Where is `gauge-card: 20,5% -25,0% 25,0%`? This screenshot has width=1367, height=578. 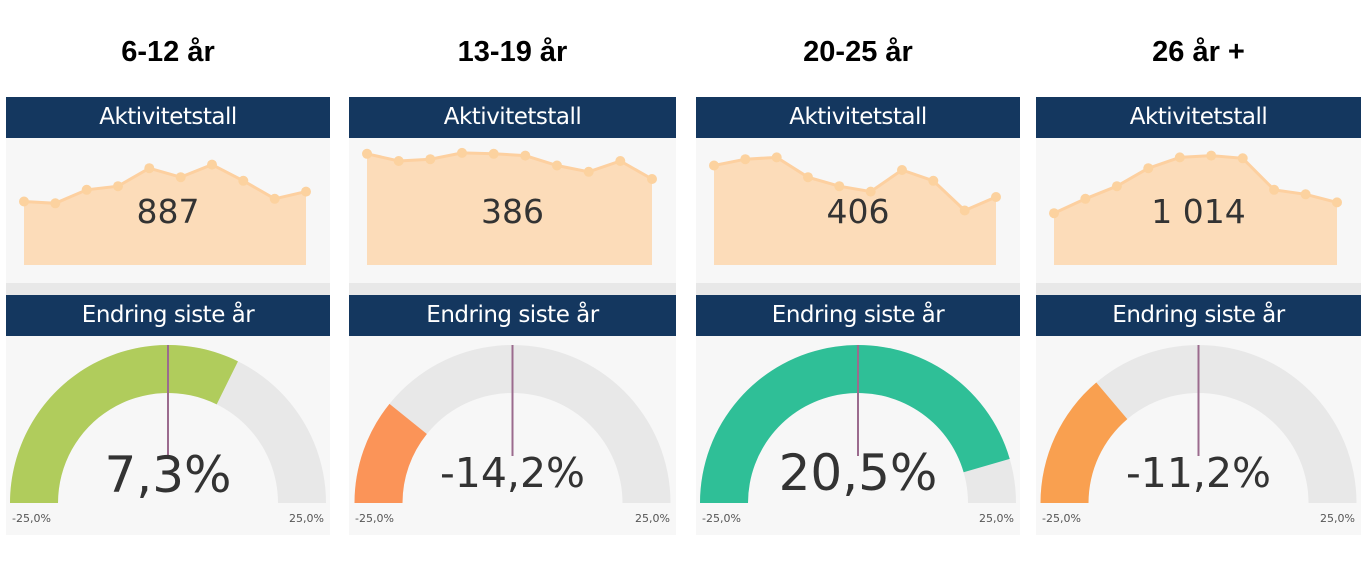
gauge-card: 20,5% -25,0% 25,0% is located at coordinates (858, 435).